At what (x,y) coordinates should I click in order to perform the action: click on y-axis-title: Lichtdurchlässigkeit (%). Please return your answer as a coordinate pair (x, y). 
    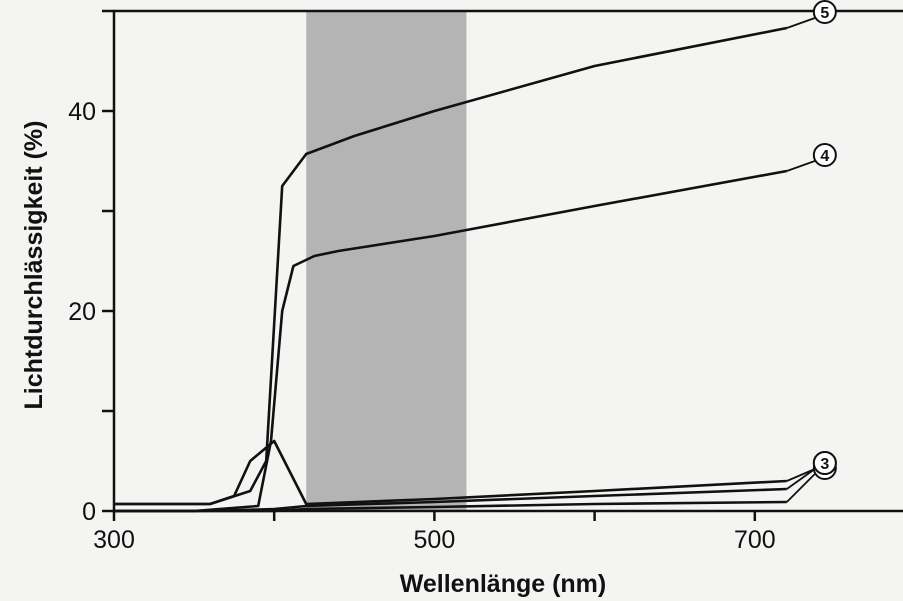
    Looking at the image, I should click on (34, 265).